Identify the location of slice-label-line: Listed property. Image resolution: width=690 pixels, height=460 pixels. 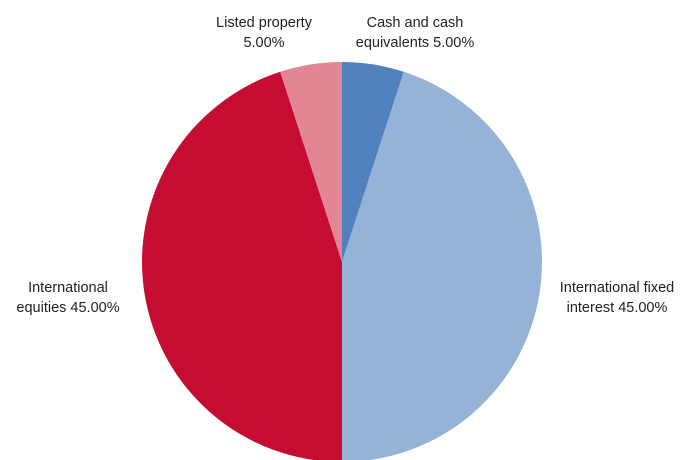
(264, 23).